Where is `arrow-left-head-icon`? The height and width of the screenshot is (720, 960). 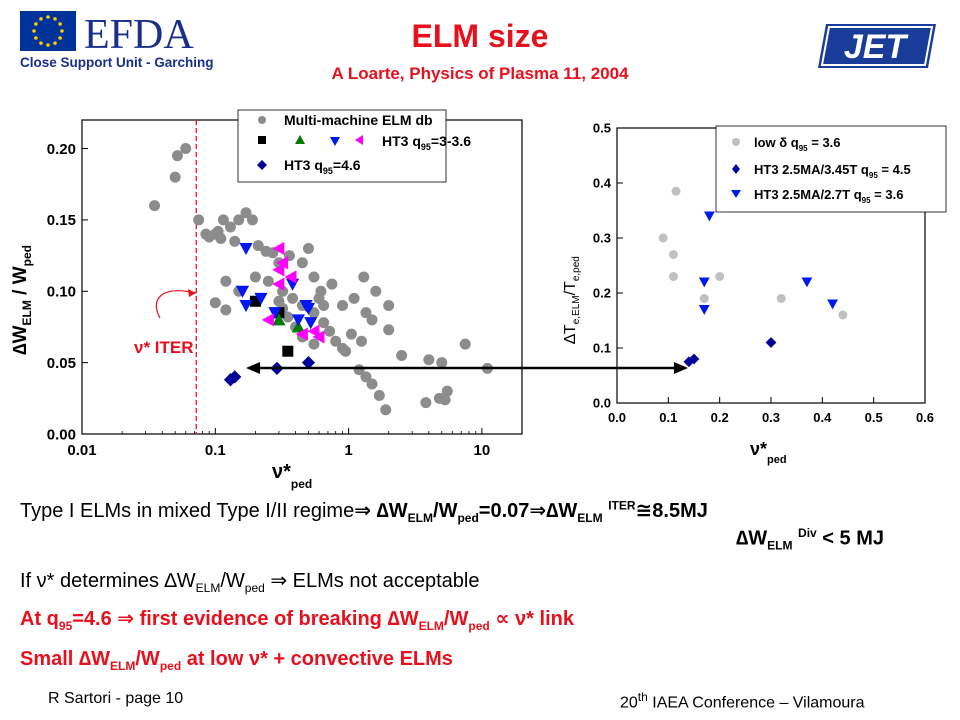 arrow-left-head-icon is located at coordinates (253, 368).